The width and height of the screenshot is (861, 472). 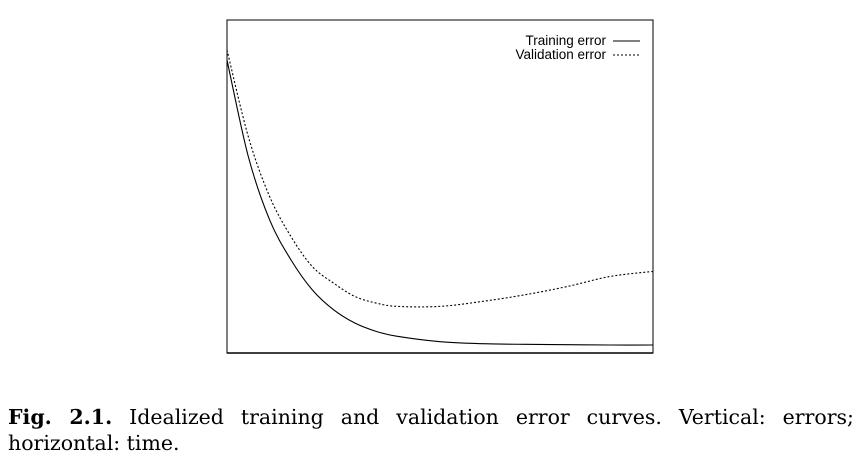 What do you see at coordinates (60, 417) in the screenshot?
I see `caption-label: Fig. 2.1.` at bounding box center [60, 417].